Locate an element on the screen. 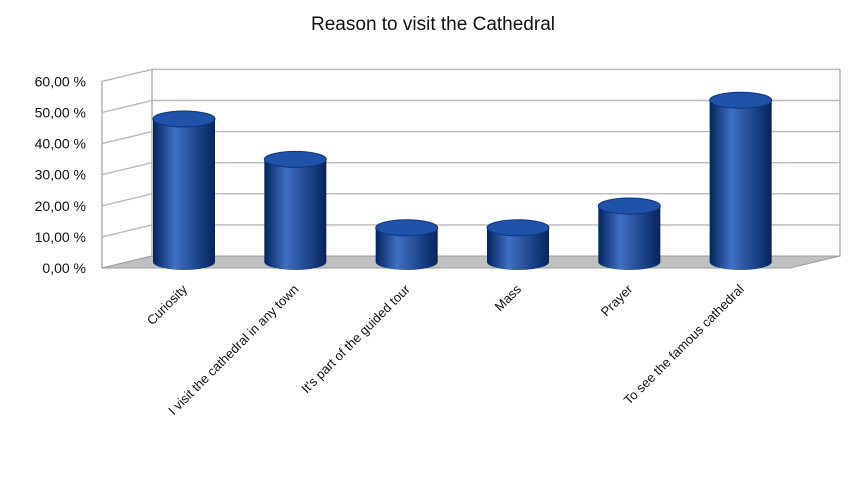 The height and width of the screenshot is (497, 866). category-label: Prayer is located at coordinates (617, 300).